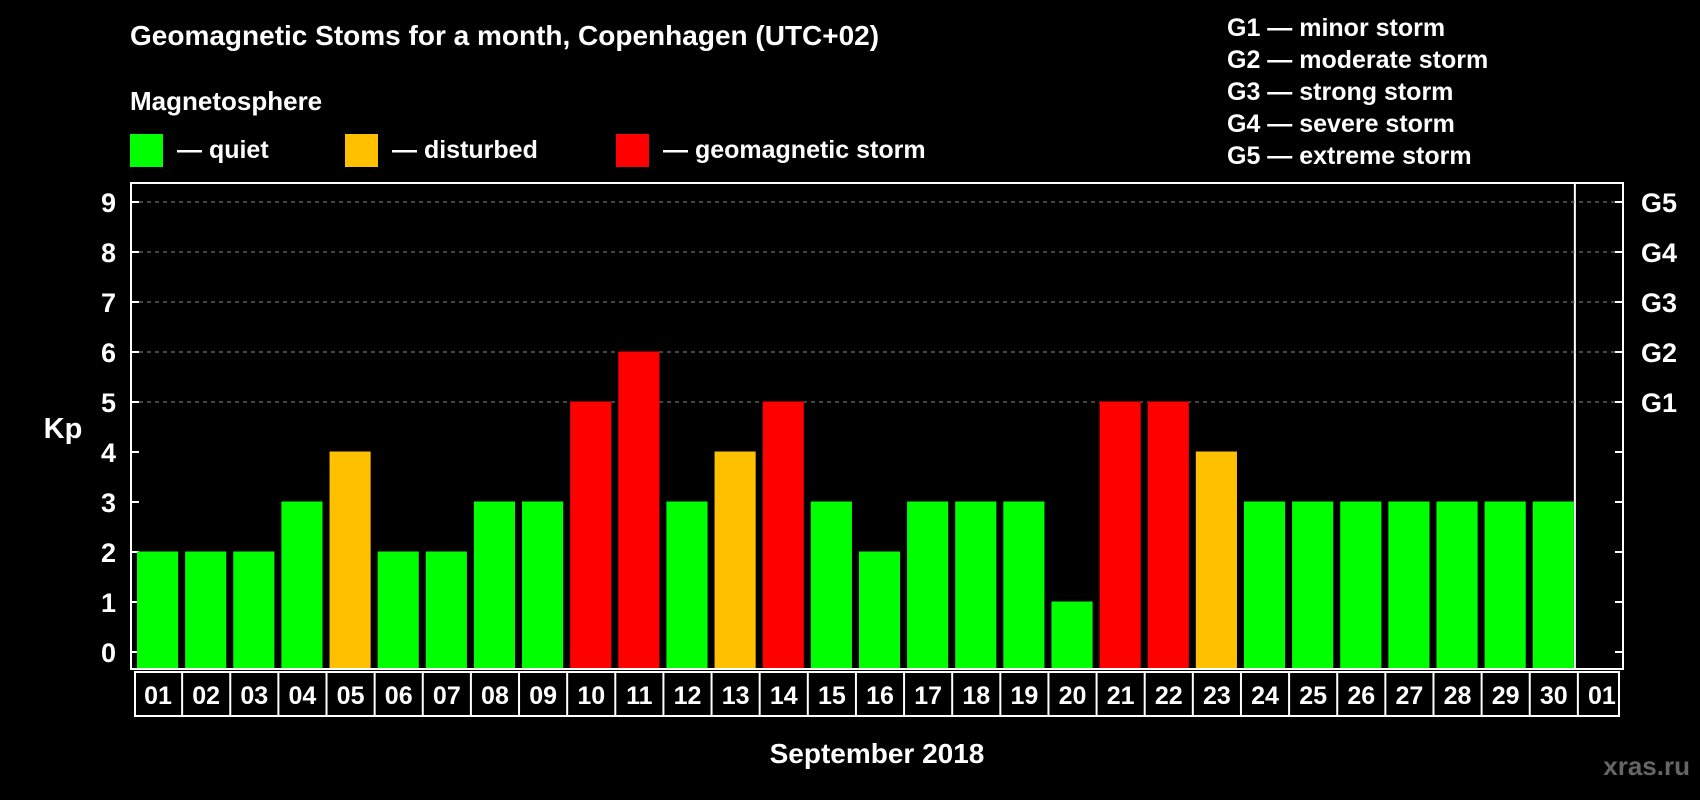 The image size is (1700, 800). Describe the element at coordinates (1024, 696) in the screenshot. I see `x-tick-label: 19` at that location.